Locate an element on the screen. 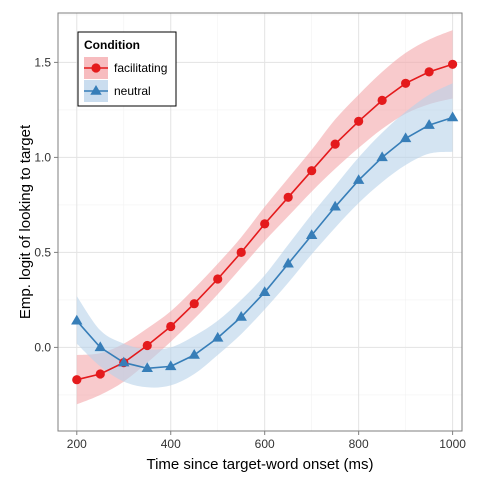  facilitating-legend-marker is located at coordinates (96, 68).